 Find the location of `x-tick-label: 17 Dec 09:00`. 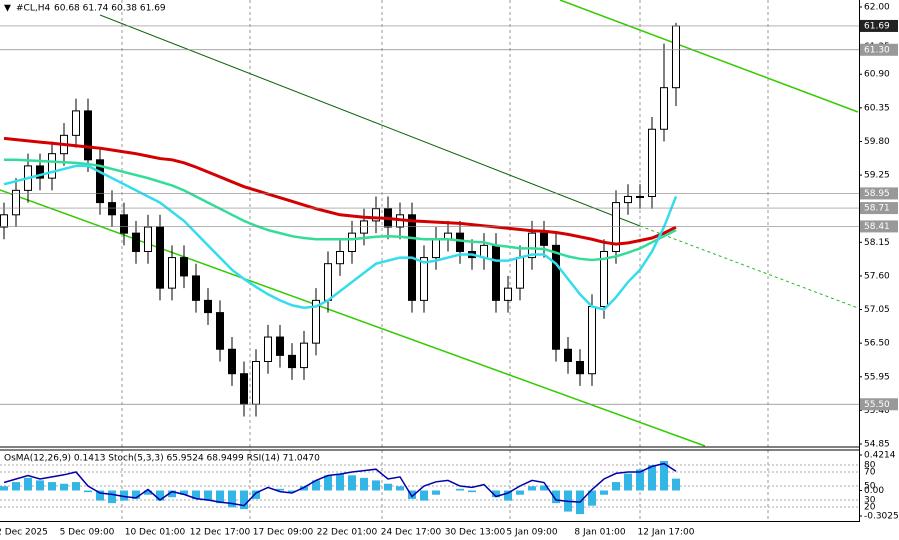

x-tick-label: 17 Dec 09:00 is located at coordinates (283, 533).